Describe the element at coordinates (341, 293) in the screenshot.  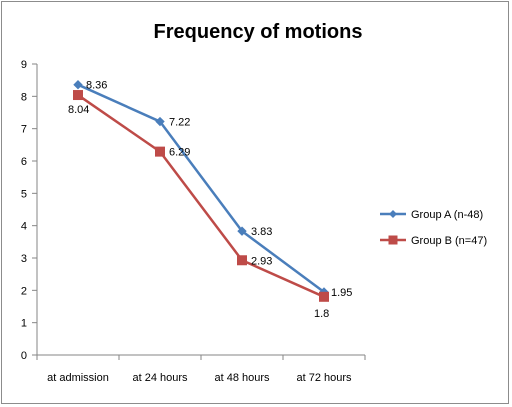
I see `data-label: 1.95` at that location.